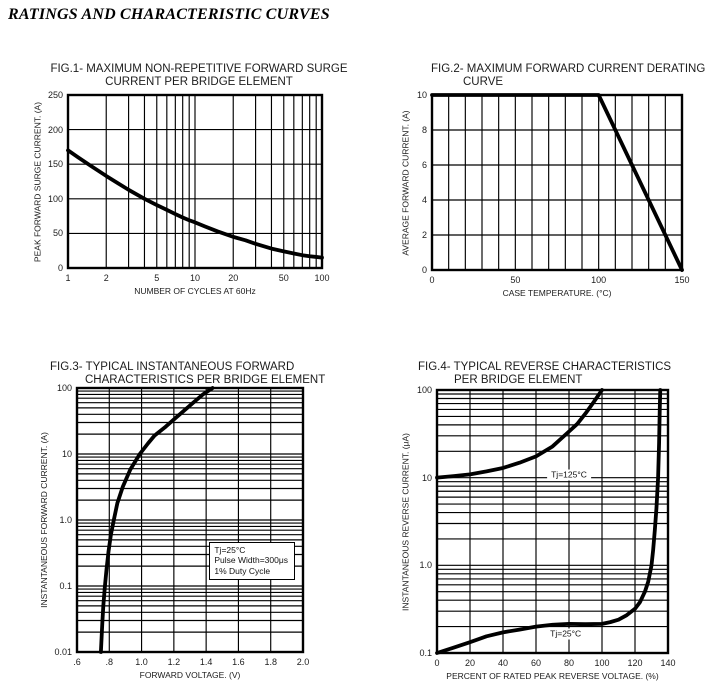  What do you see at coordinates (106, 278) in the screenshot?
I see `x-tick-label: 2` at bounding box center [106, 278].